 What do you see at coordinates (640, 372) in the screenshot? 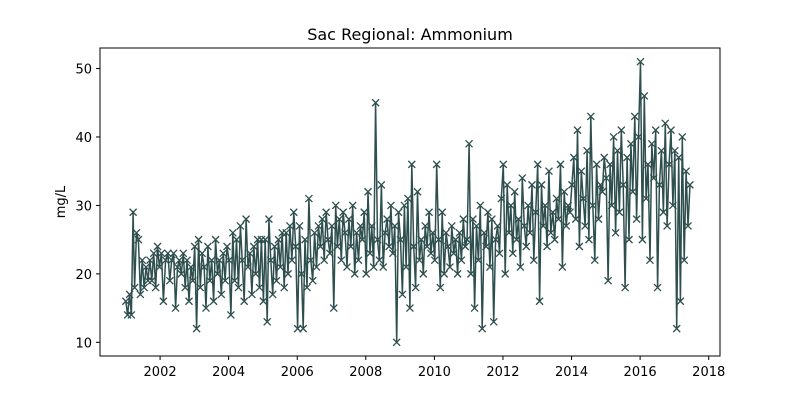
I see `x-tick-label: 2016` at bounding box center [640, 372].